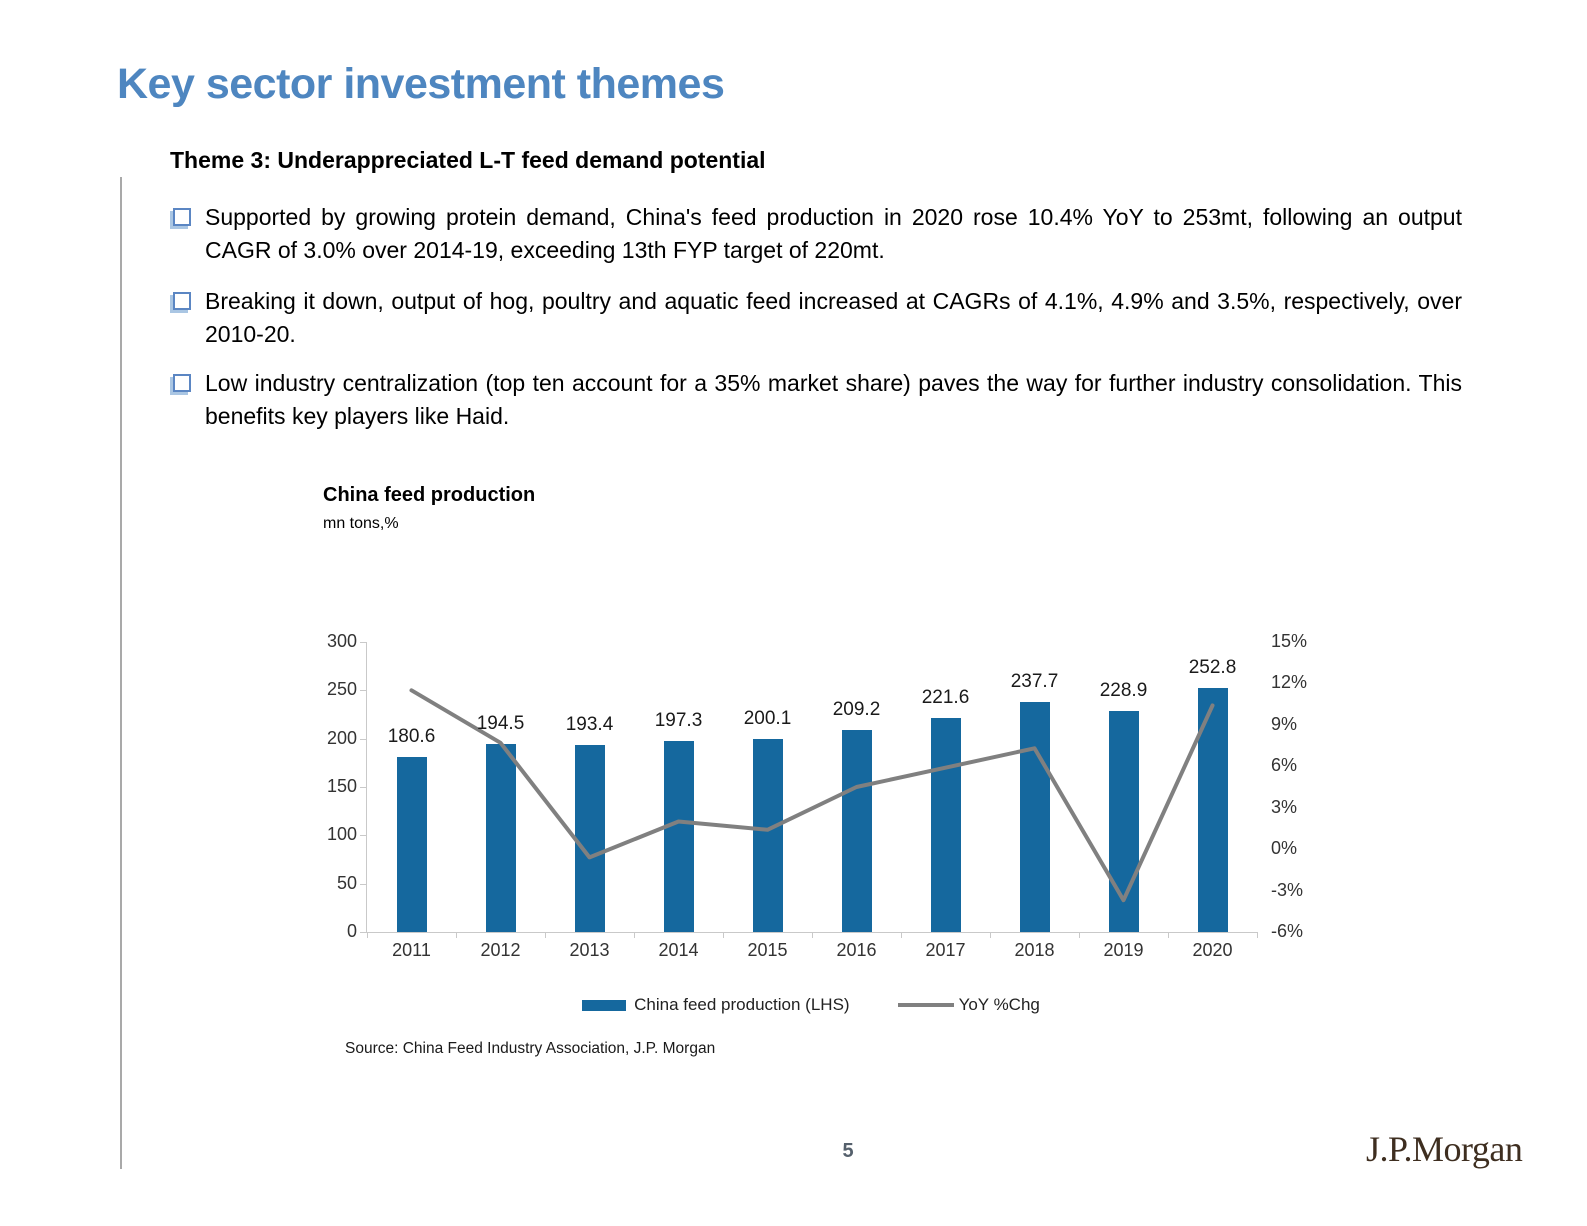 This screenshot has width=1587, height=1226. What do you see at coordinates (767, 835) in the screenshot?
I see `bar-2015` at bounding box center [767, 835].